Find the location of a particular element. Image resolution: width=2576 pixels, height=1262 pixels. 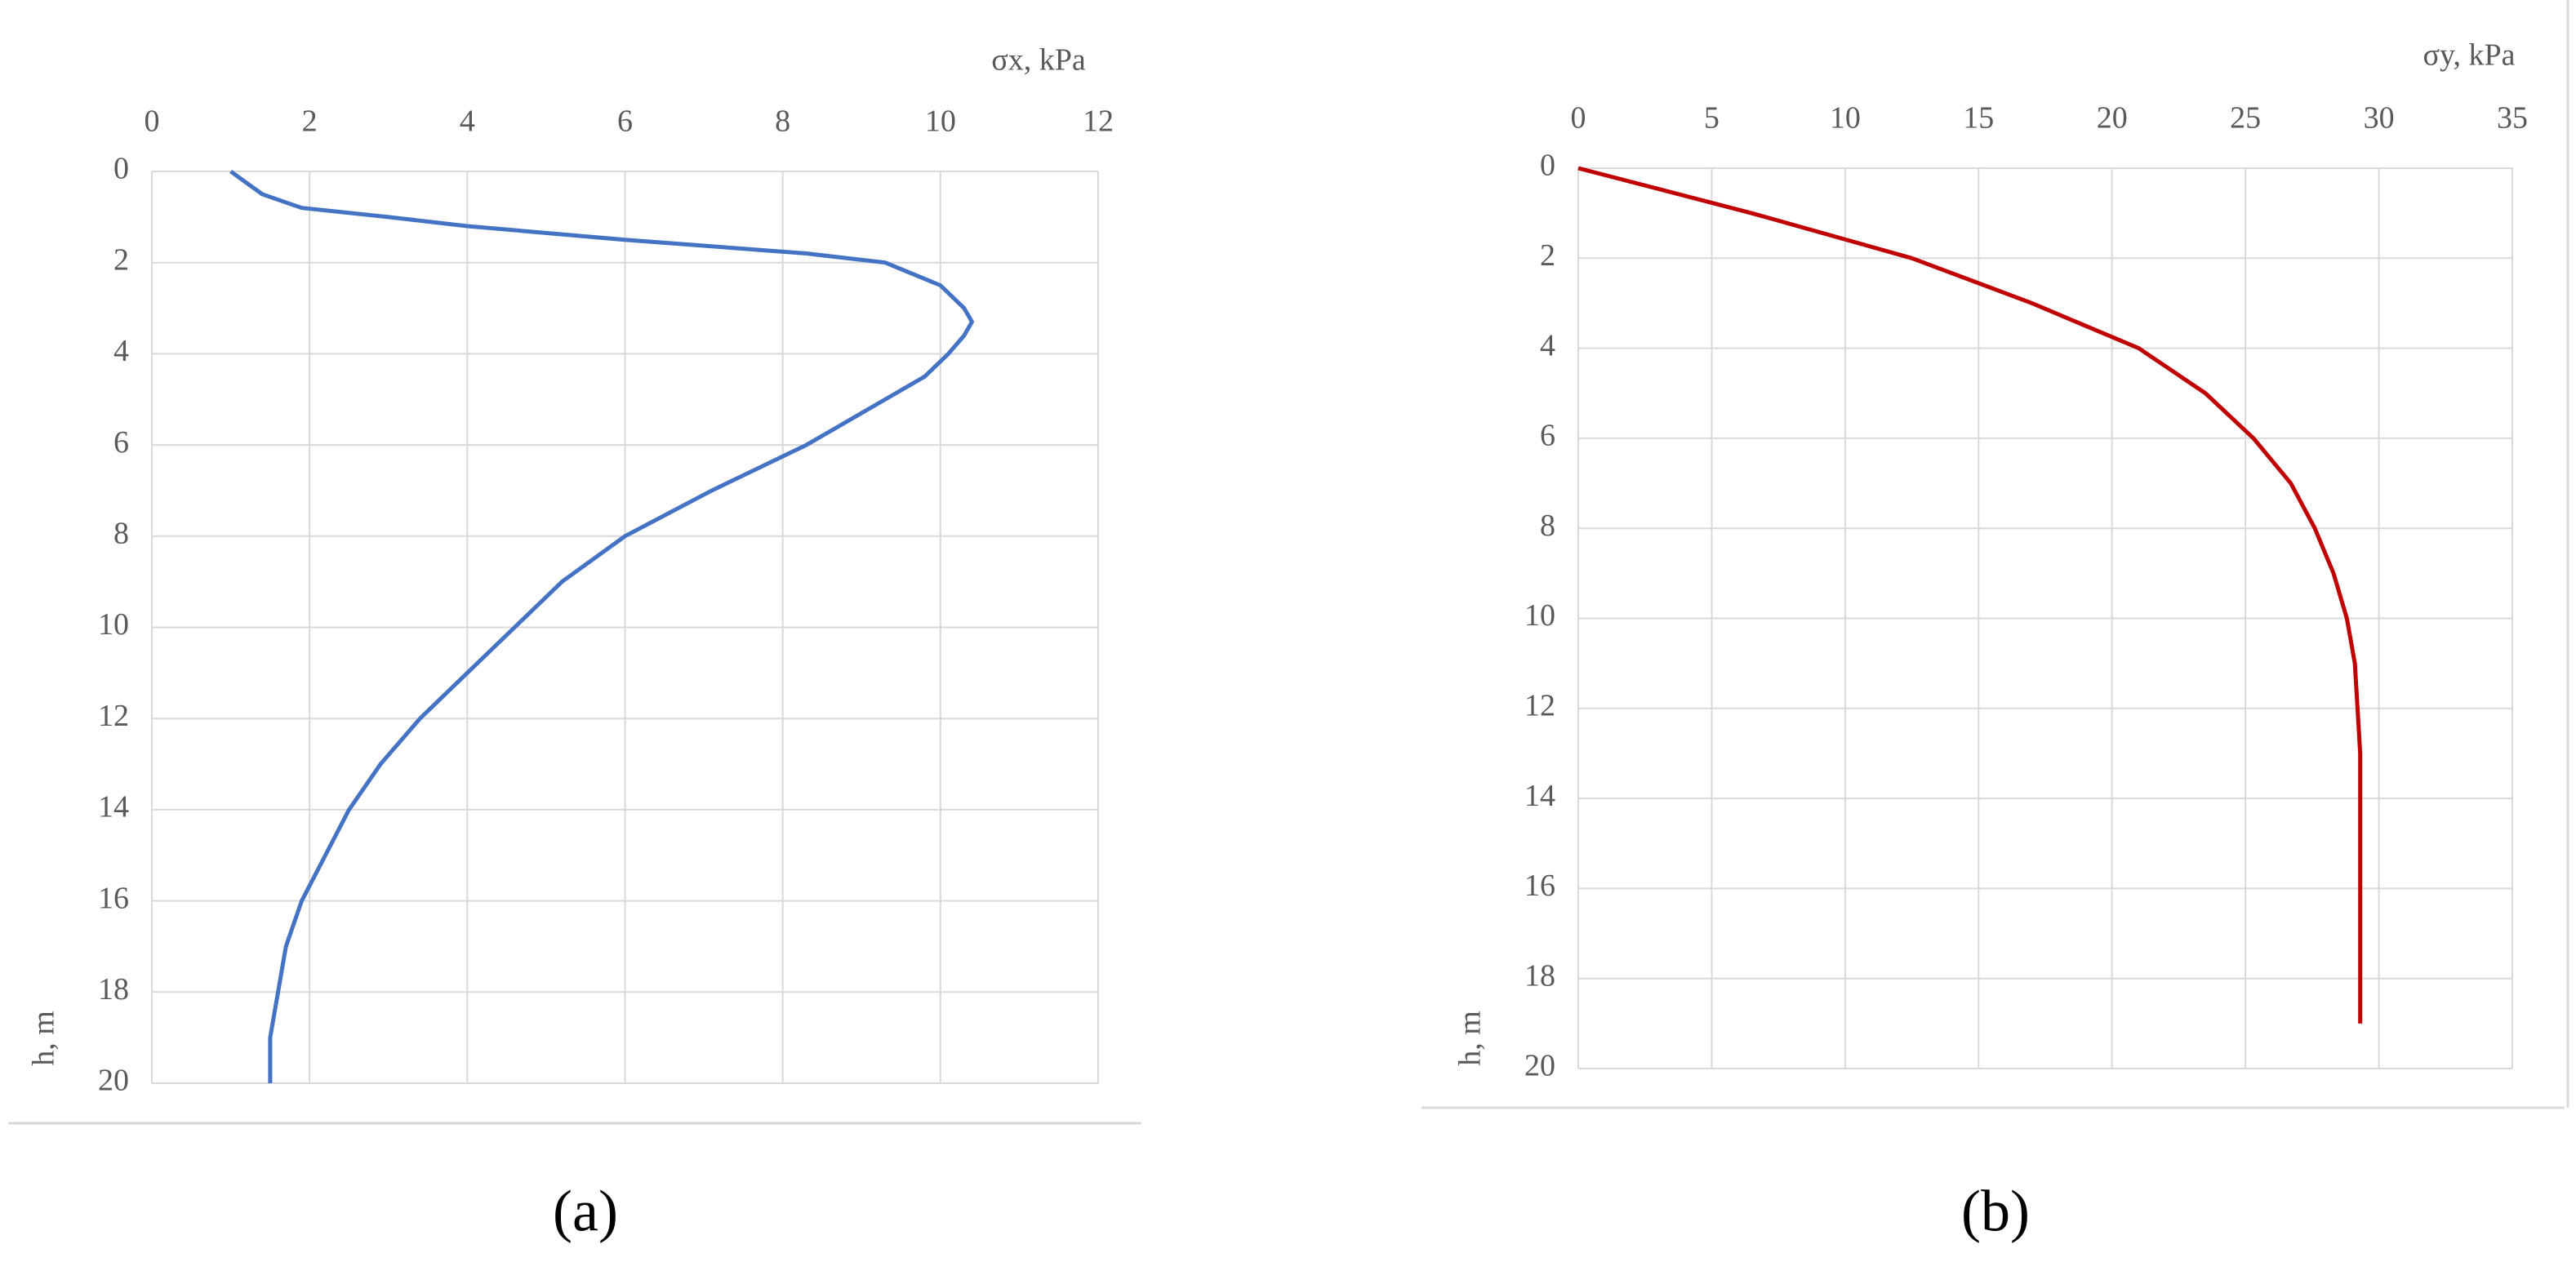

x-tick-label: 4 is located at coordinates (468, 122).